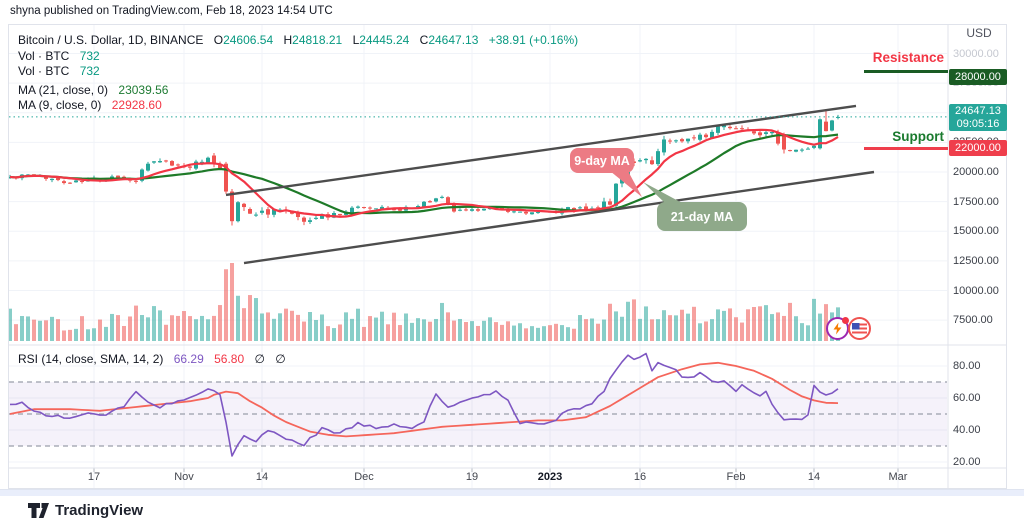  Describe the element at coordinates (136, 105) in the screenshot. I see `ma9-value: 22928.60` at that location.